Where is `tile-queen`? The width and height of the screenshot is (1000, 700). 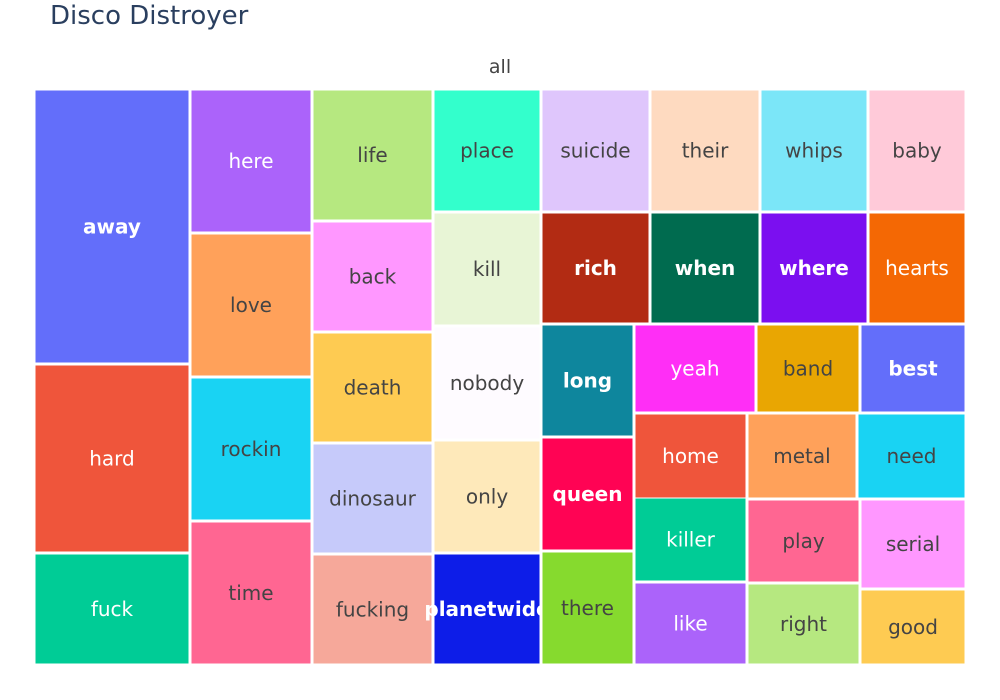 tile-queen is located at coordinates (587, 494).